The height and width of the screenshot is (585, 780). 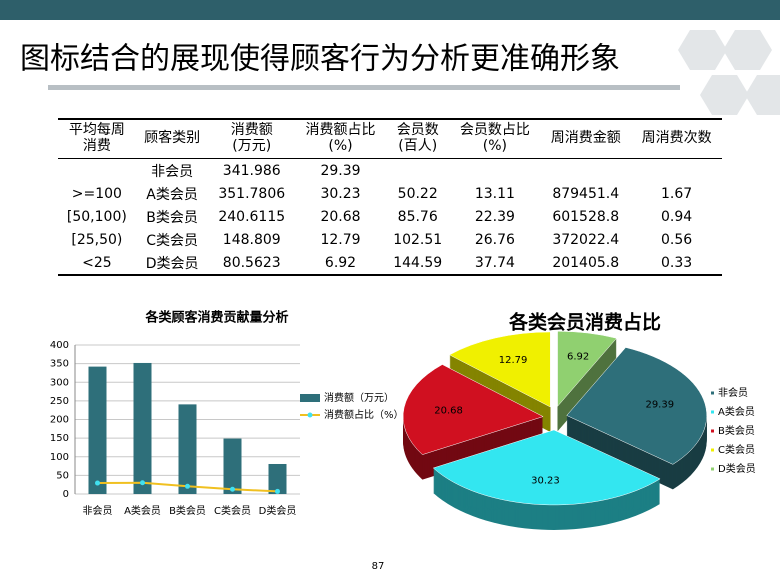 I want to click on table-cell: D类会员, so click(x=172, y=263).